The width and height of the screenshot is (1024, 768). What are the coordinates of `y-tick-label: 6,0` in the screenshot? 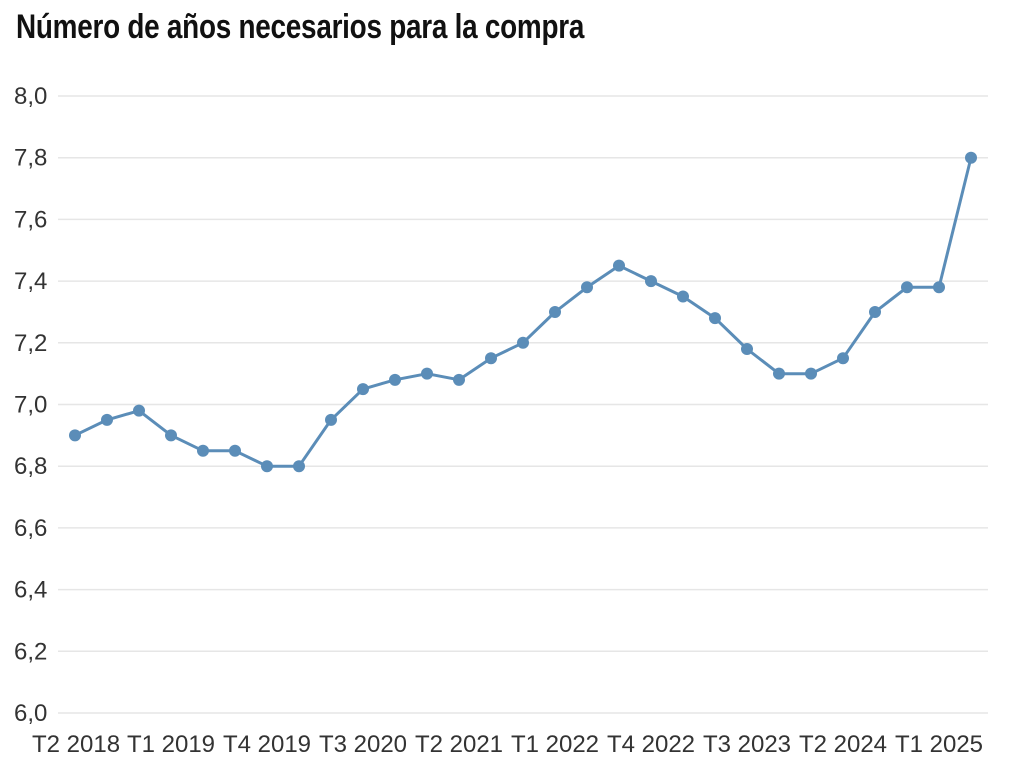 It's located at (30, 713).